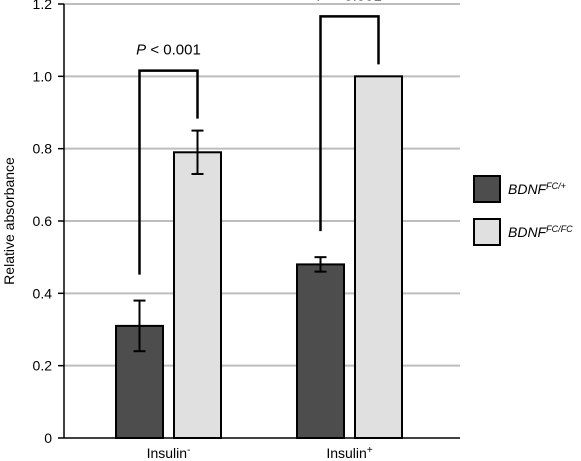 The height and width of the screenshot is (461, 581). What do you see at coordinates (43, 6) in the screenshot?
I see `y-tick-label: 1.2` at bounding box center [43, 6].